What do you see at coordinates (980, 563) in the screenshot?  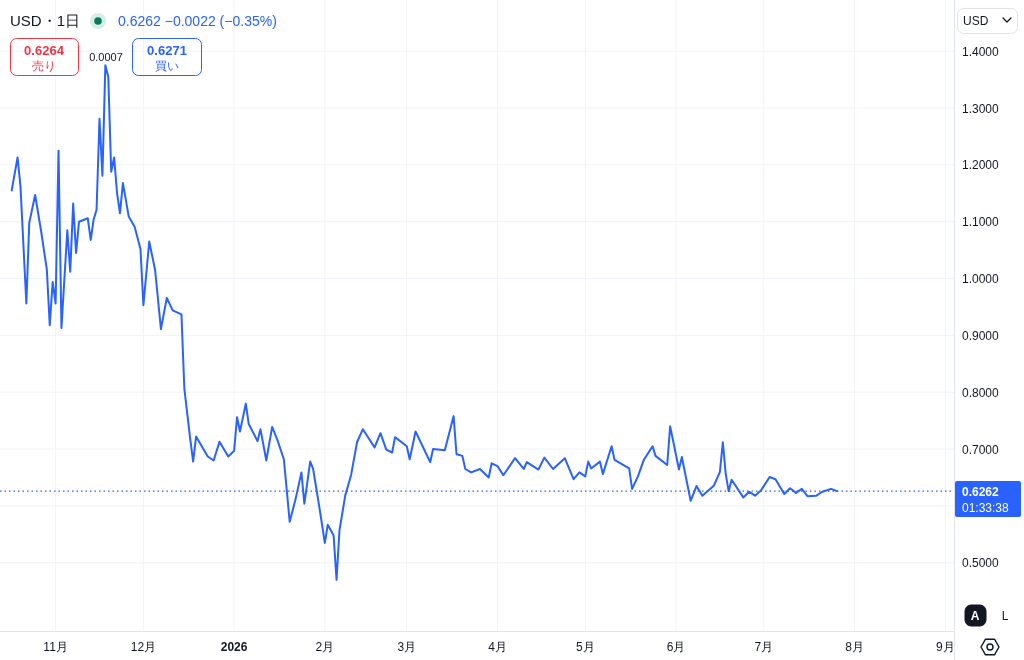 I see `y-tick-label: 0.5000` at bounding box center [980, 563].